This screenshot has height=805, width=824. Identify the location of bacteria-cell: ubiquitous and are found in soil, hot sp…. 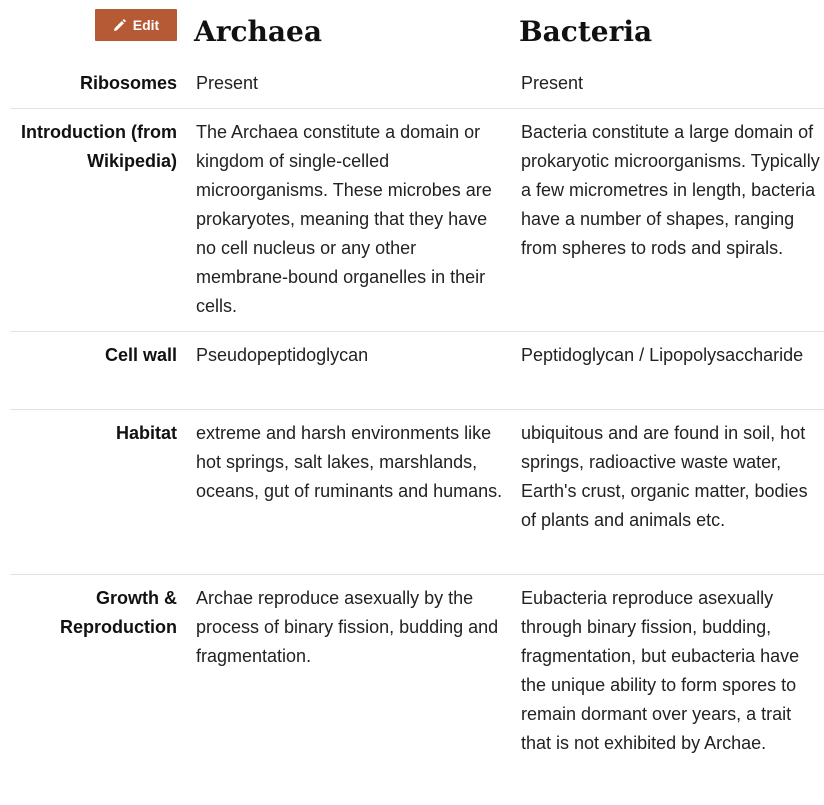
(664, 476).